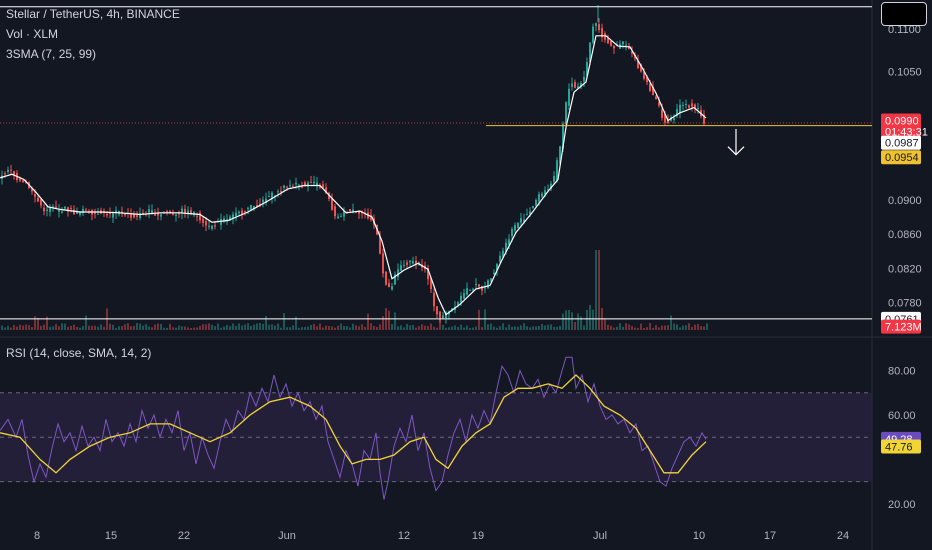  I want to click on time-tick-label: 24, so click(843, 536).